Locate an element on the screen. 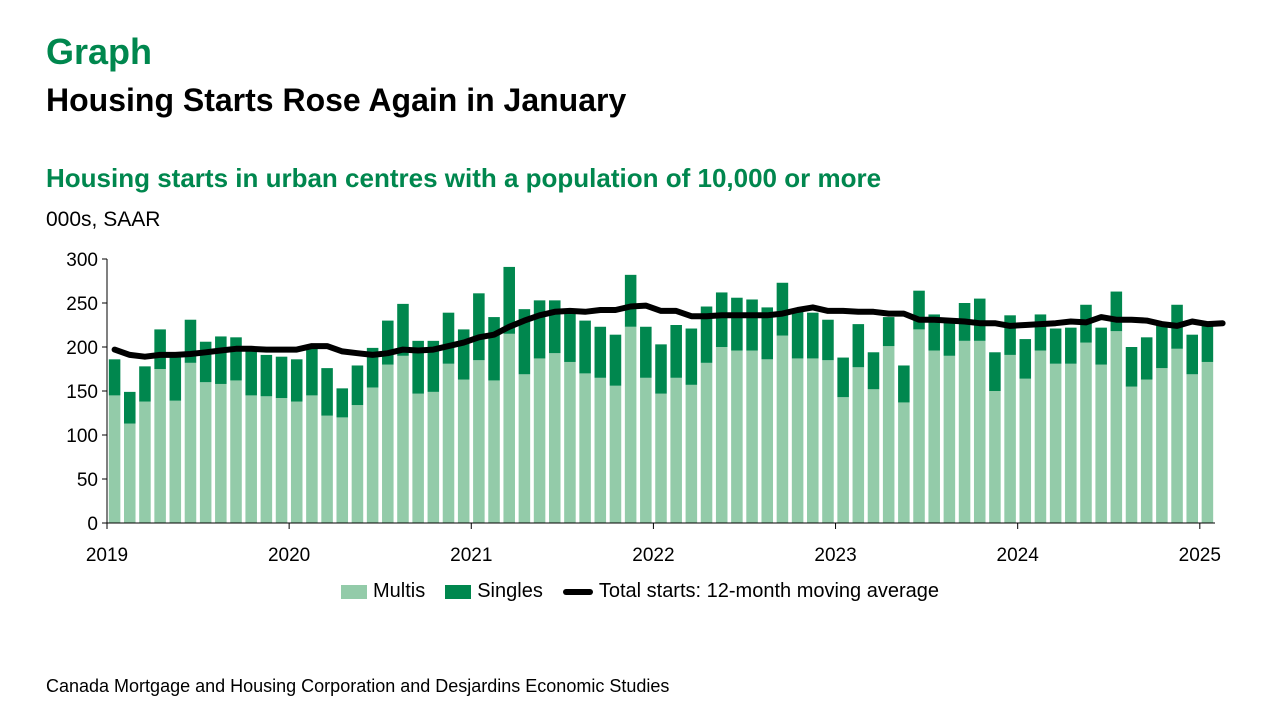 The image size is (1280, 720). y-tick-label: 0 is located at coordinates (92, 524).